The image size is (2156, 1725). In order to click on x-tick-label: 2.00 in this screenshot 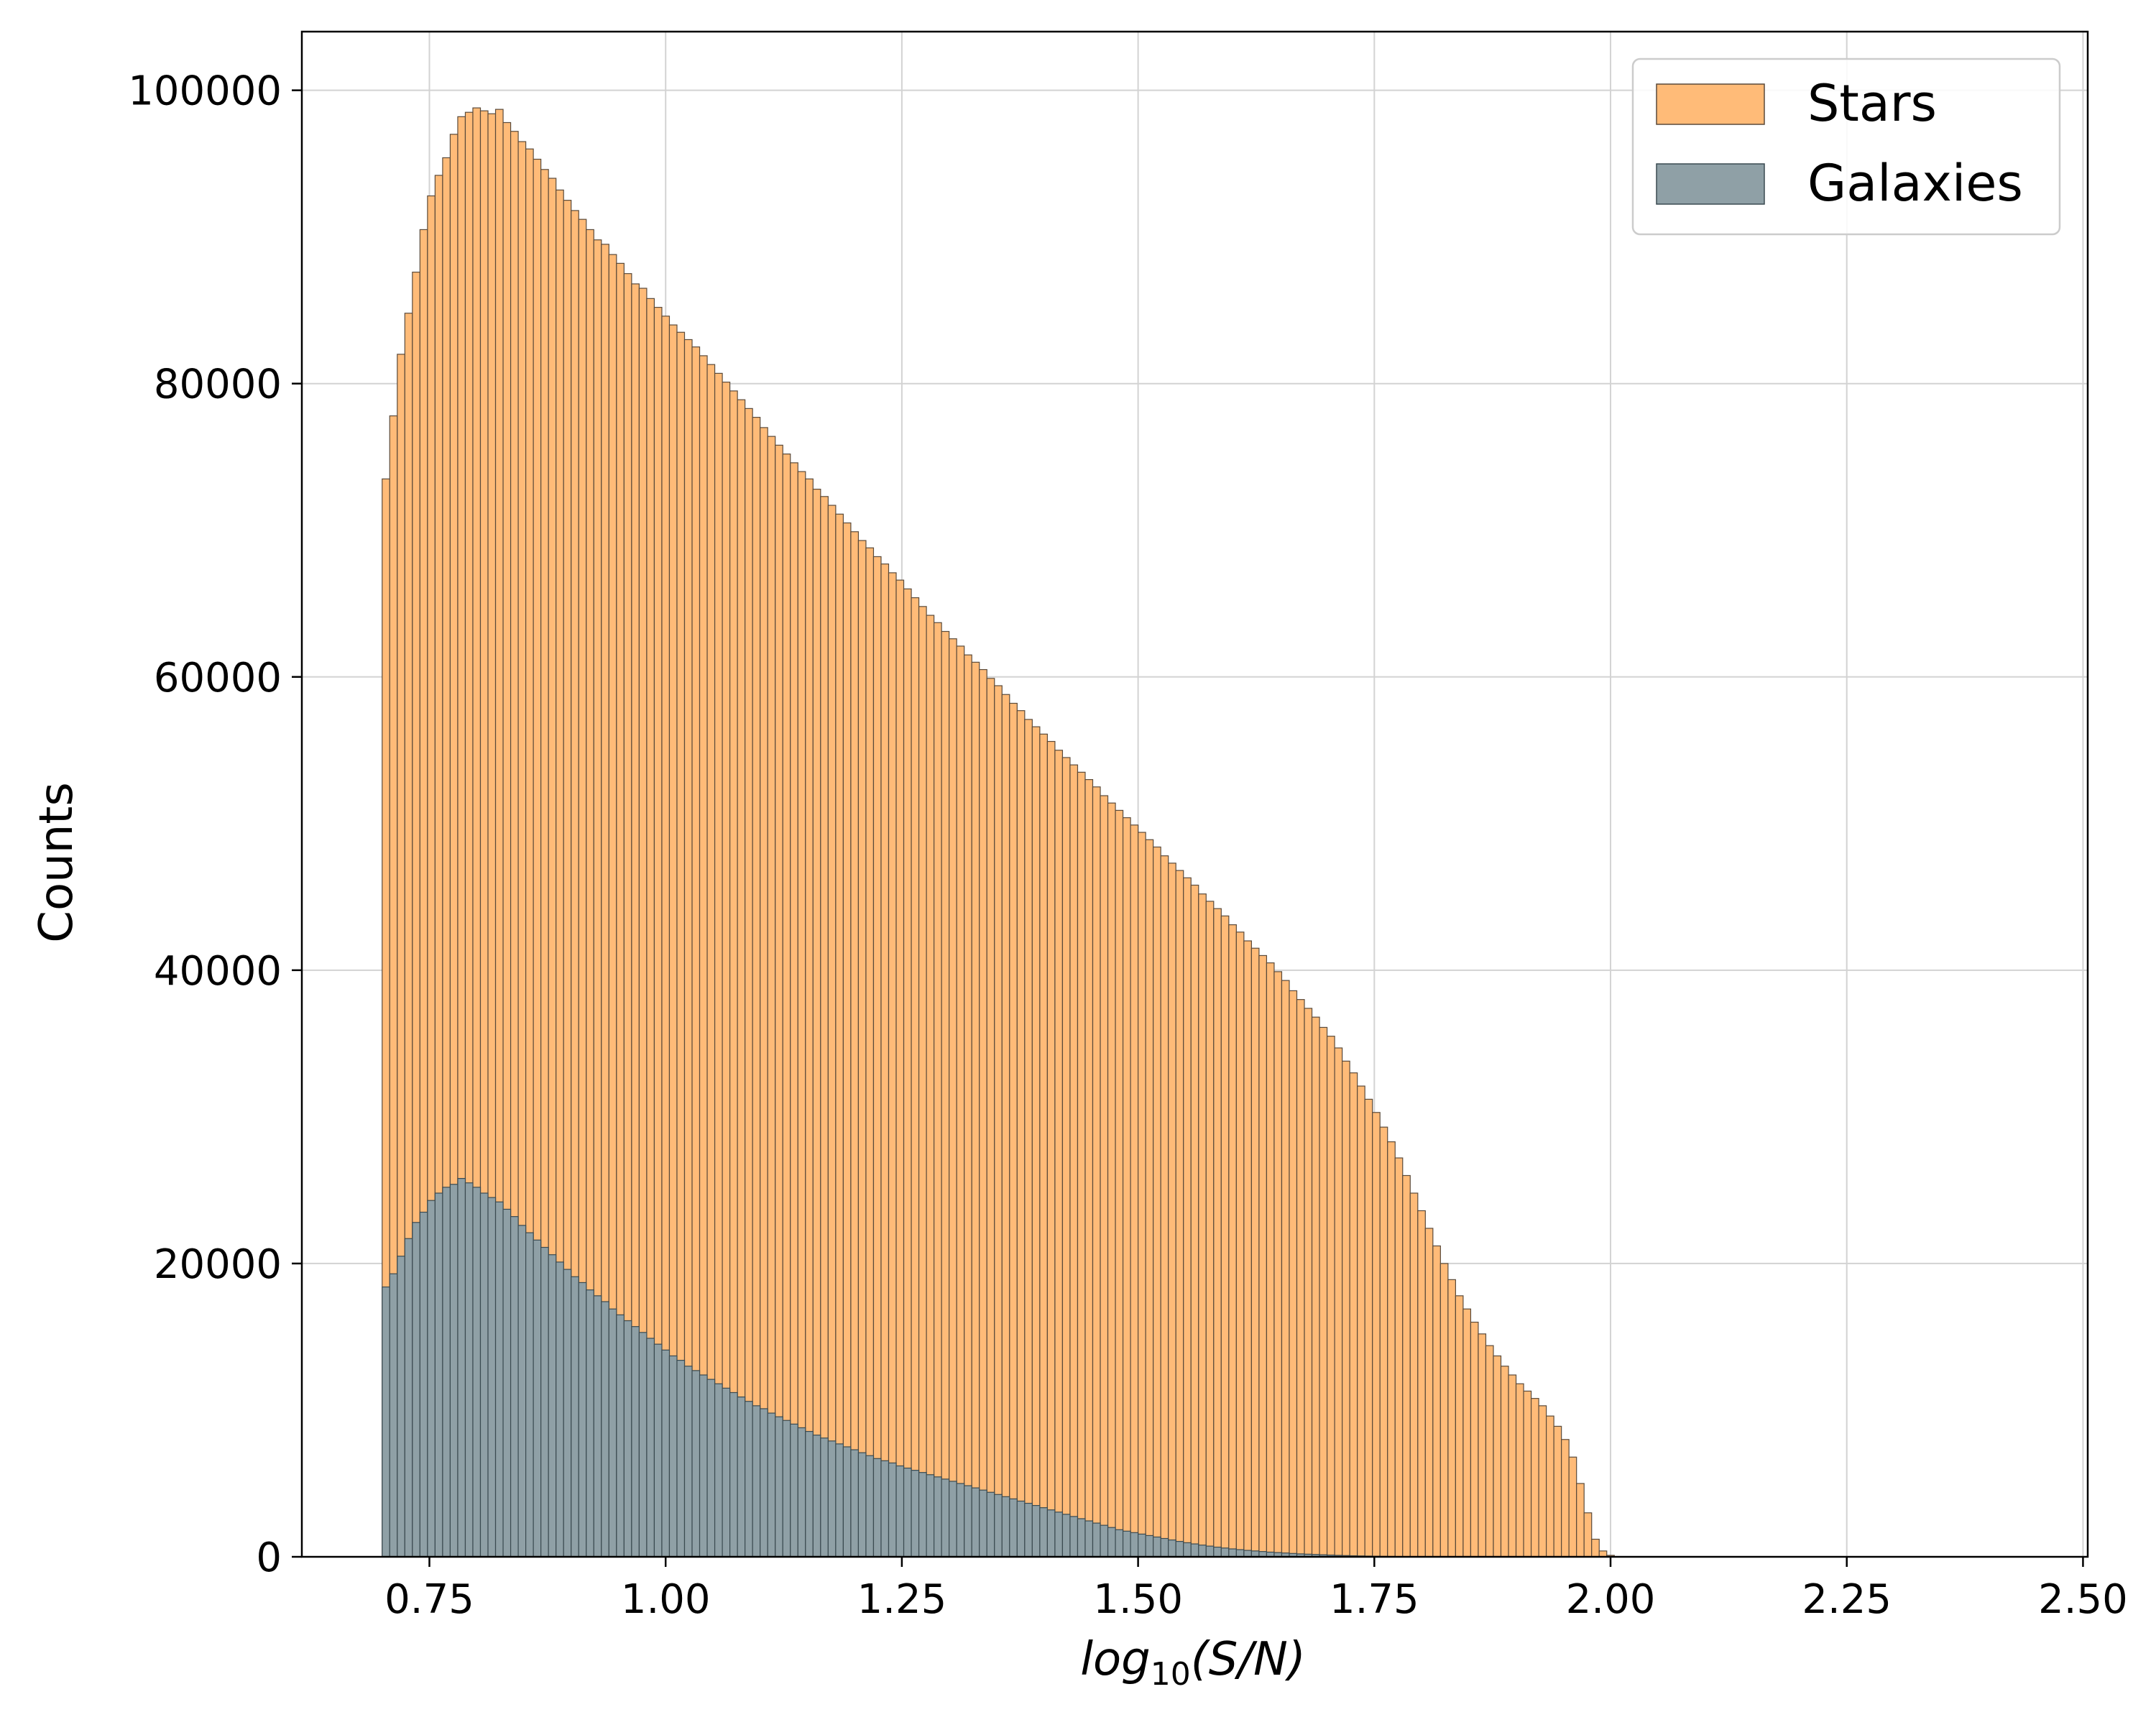, I will do `click(1611, 1599)`.